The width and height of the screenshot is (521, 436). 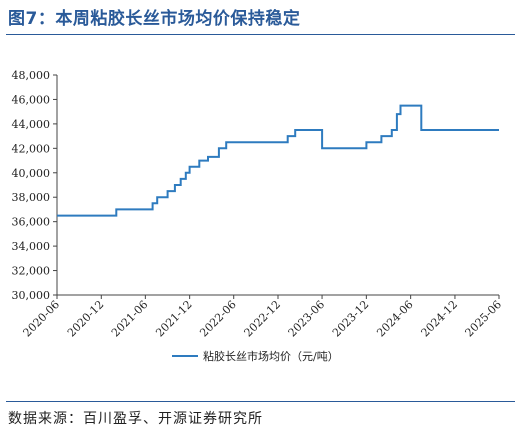 What do you see at coordinates (31, 99) in the screenshot?
I see `y-tick-label: 46,000` at bounding box center [31, 99].